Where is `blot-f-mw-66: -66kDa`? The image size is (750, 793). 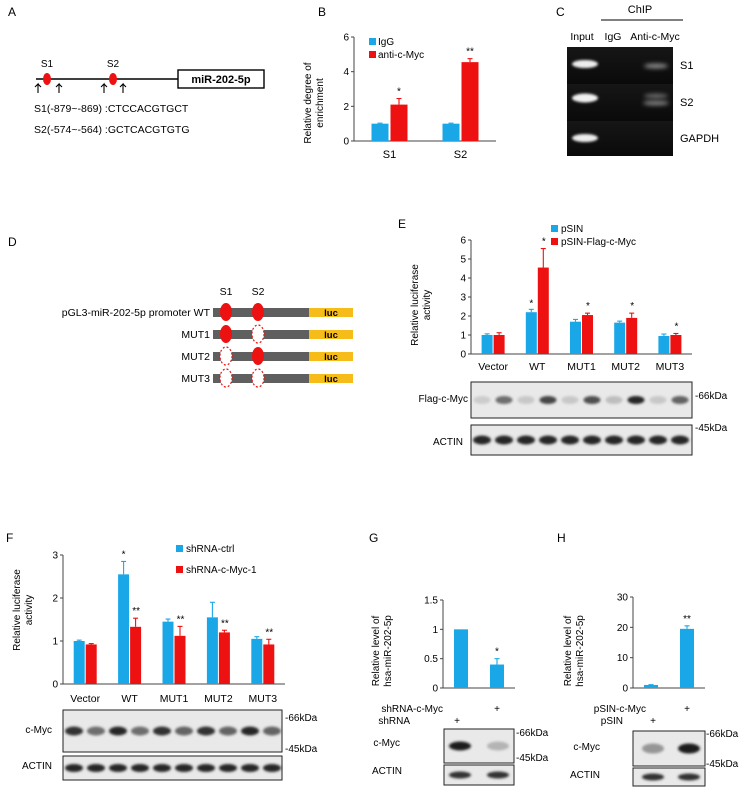 blot-f-mw-66: -66kDa is located at coordinates (301, 718).